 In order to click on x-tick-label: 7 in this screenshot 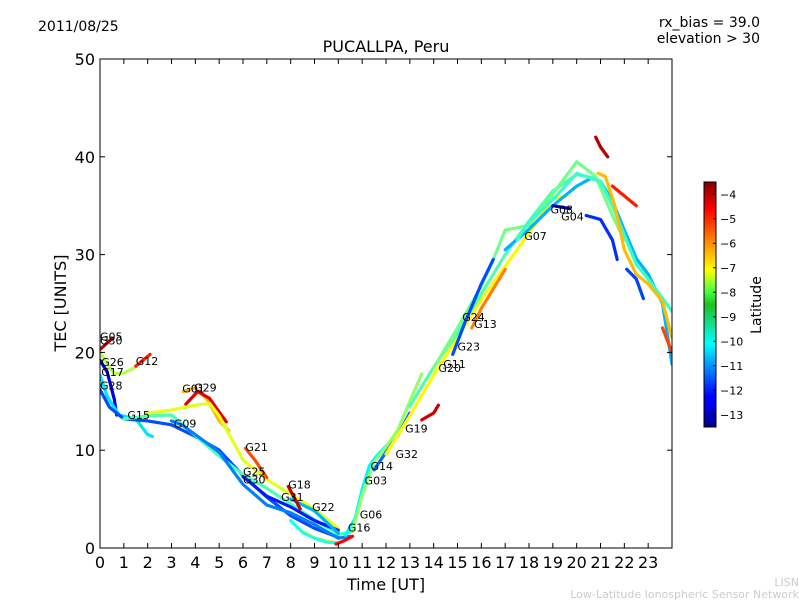, I will do `click(267, 562)`.